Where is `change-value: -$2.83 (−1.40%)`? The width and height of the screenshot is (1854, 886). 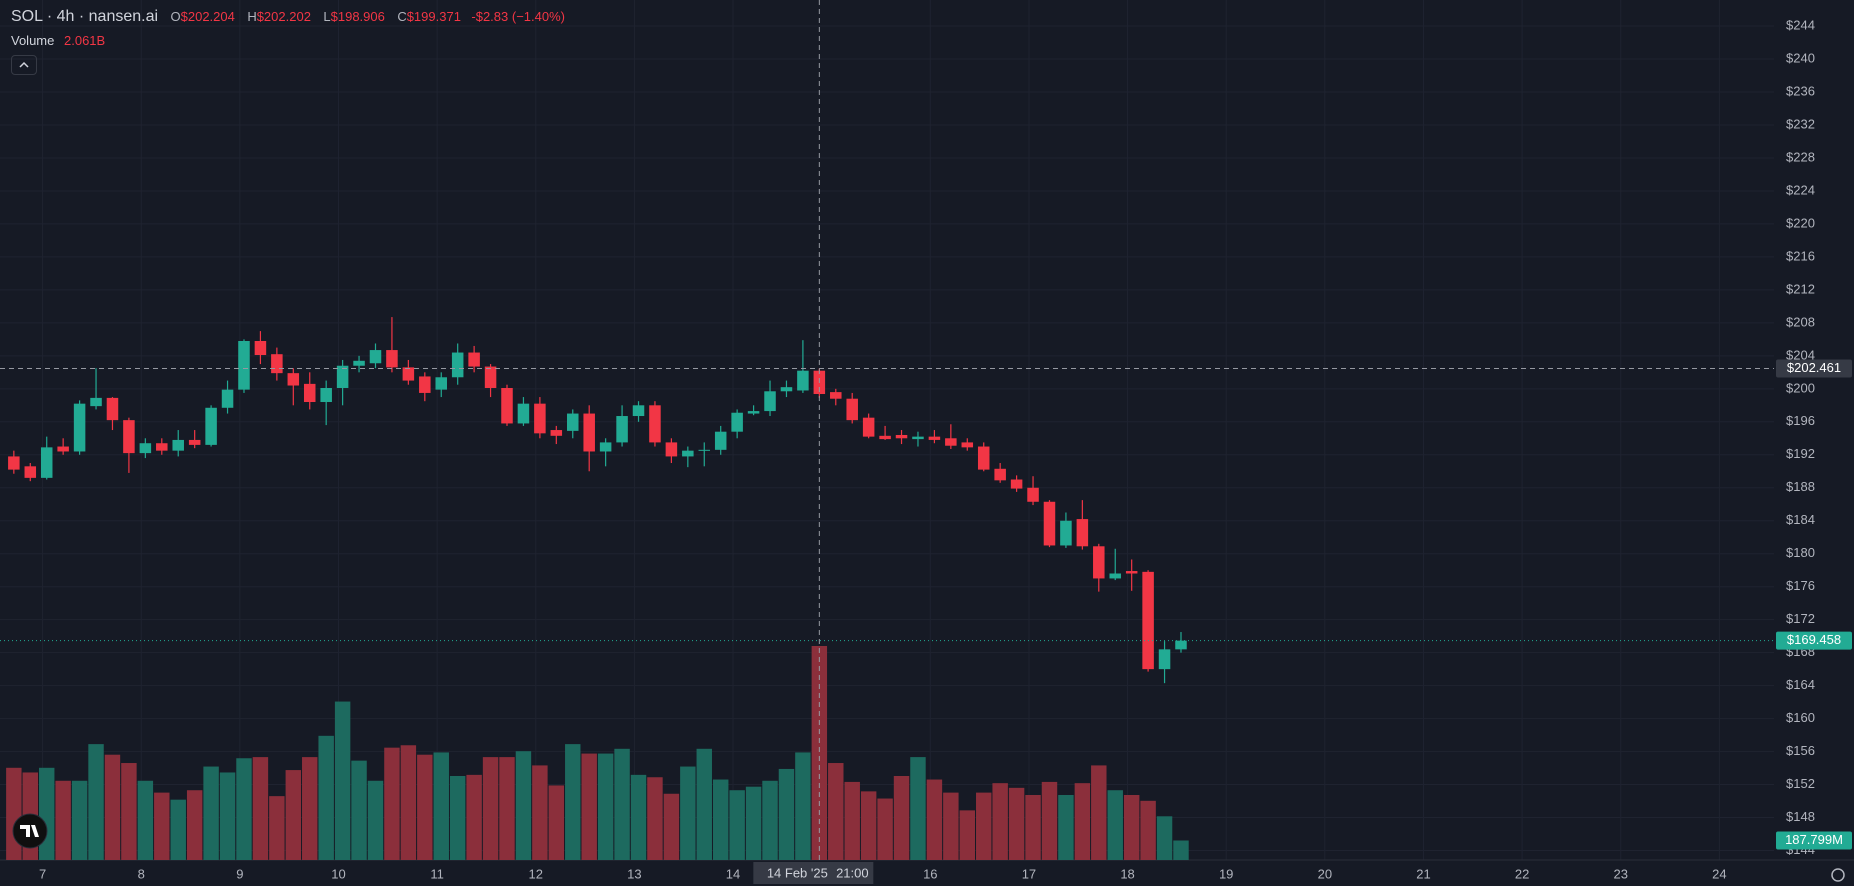
change-value: -$2.83 (−1.40%) is located at coordinates (518, 16).